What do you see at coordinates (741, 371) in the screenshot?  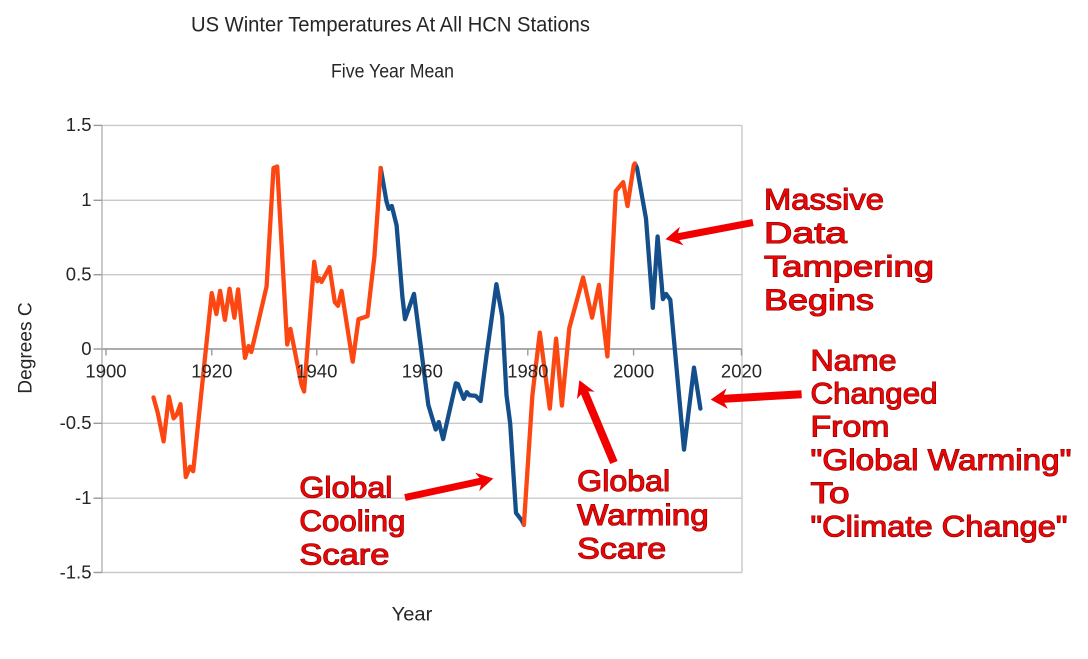 I see `svg-text: 2020` at bounding box center [741, 371].